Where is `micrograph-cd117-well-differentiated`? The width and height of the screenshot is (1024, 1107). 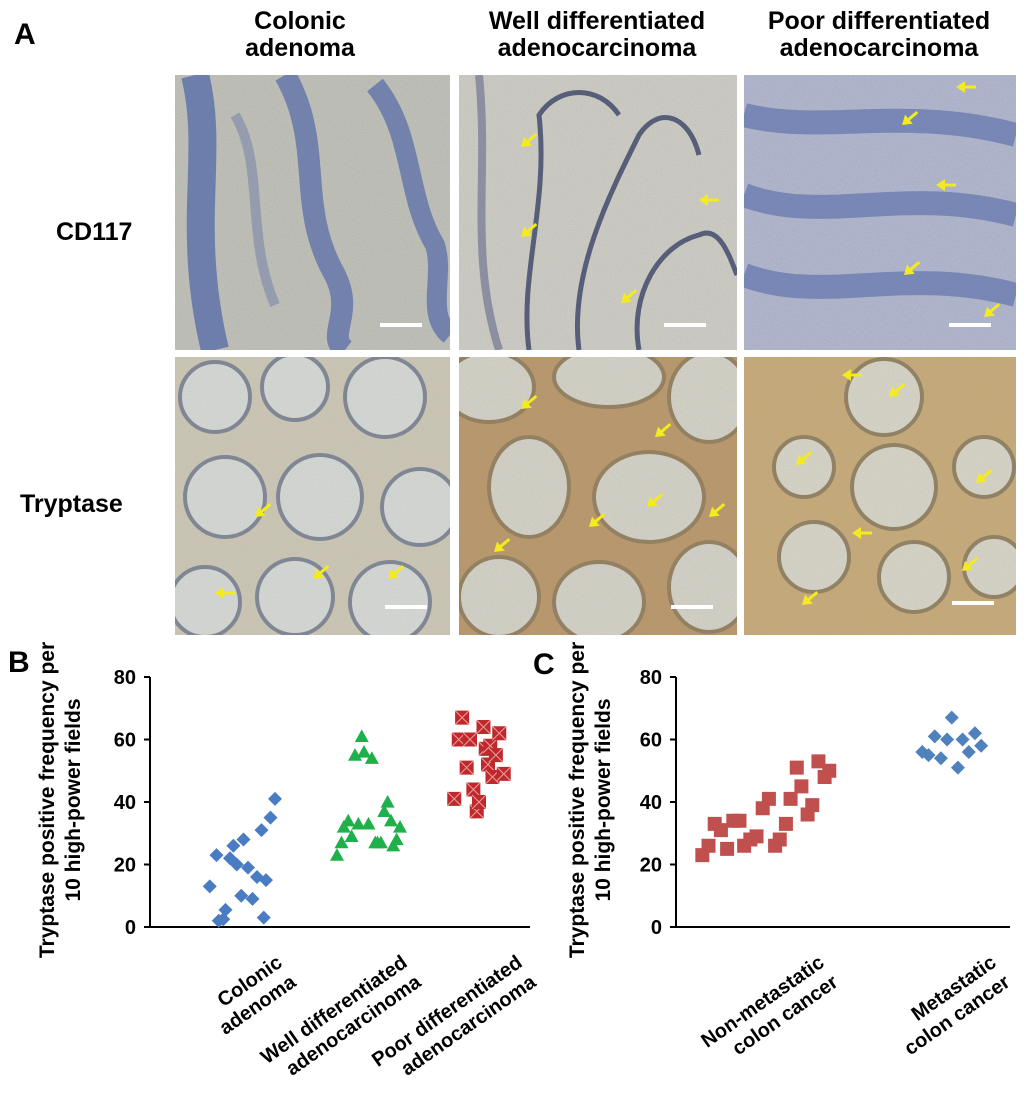
micrograph-cd117-well-differentiated is located at coordinates (598, 212).